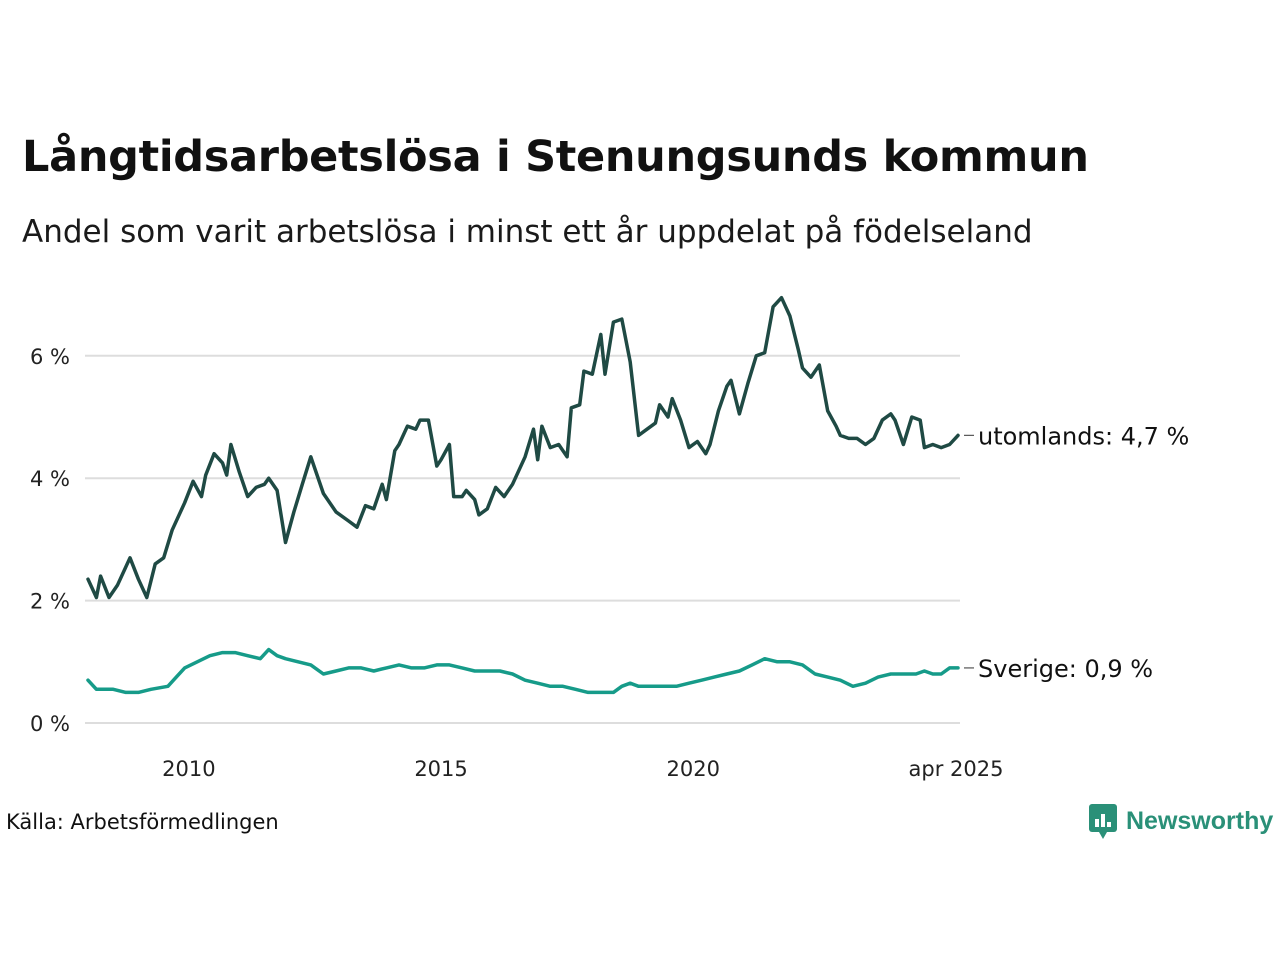  What do you see at coordinates (523, 671) in the screenshot?
I see `series-line-sverige` at bounding box center [523, 671].